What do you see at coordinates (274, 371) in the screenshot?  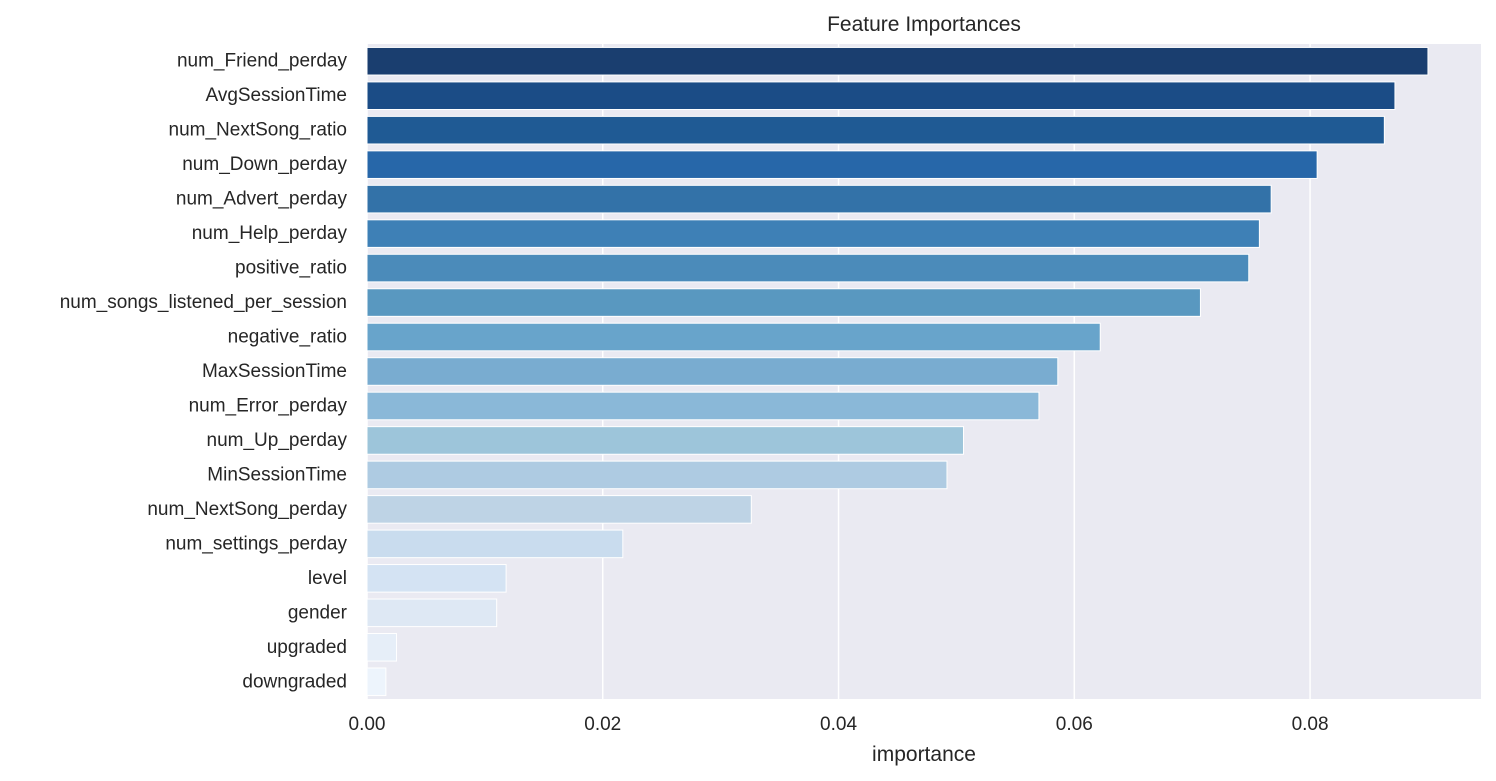 I see `y-tick-label-MaxSessionTime: MaxSessionTime` at bounding box center [274, 371].